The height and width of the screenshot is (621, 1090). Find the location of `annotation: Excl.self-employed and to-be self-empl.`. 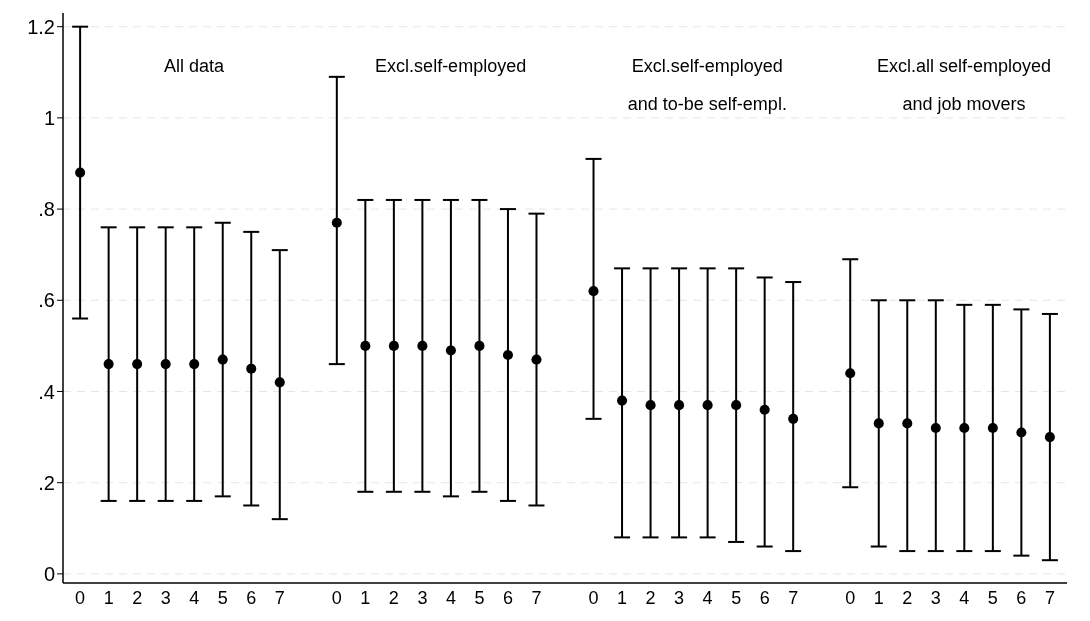

annotation: Excl.self-employed and to-be self-empl. is located at coordinates (707, 85).